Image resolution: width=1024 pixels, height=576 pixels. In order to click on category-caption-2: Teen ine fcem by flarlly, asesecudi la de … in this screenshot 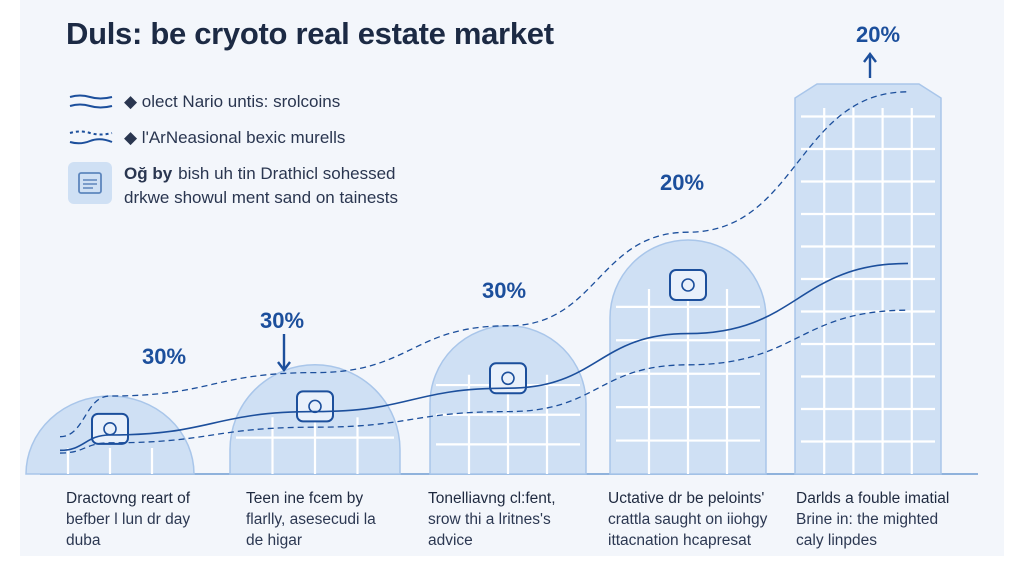, I will do `click(336, 519)`.